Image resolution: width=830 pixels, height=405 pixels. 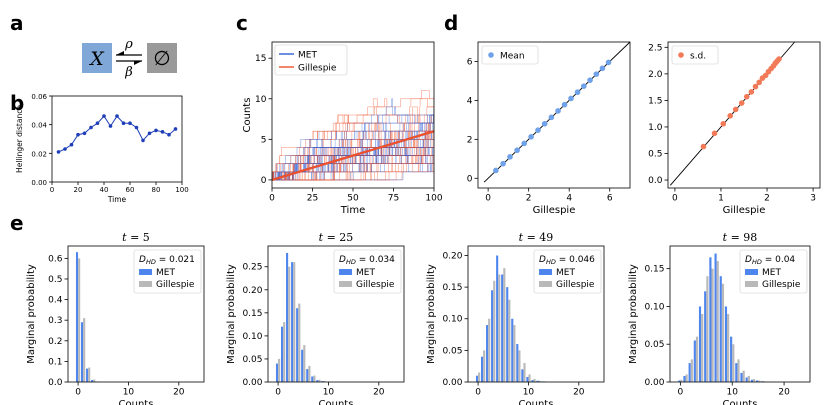 What do you see at coordinates (55, 362) in the screenshot?
I see `y-tick-label: 0.1` at bounding box center [55, 362].